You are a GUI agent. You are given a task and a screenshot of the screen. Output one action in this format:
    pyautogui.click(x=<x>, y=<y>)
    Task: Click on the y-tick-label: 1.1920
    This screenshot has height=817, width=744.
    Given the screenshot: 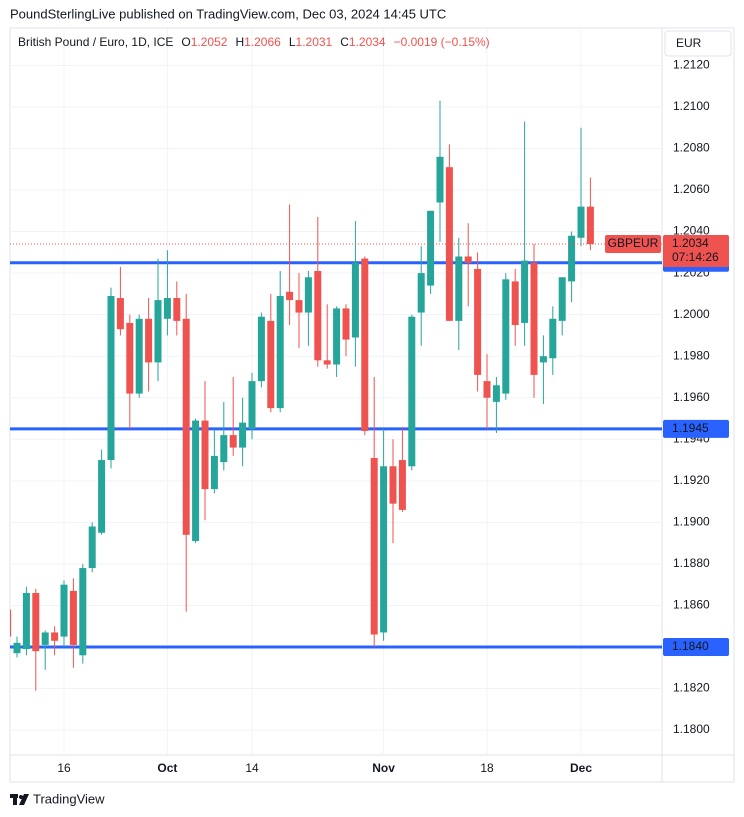 What is the action you would take?
    pyautogui.click(x=691, y=480)
    